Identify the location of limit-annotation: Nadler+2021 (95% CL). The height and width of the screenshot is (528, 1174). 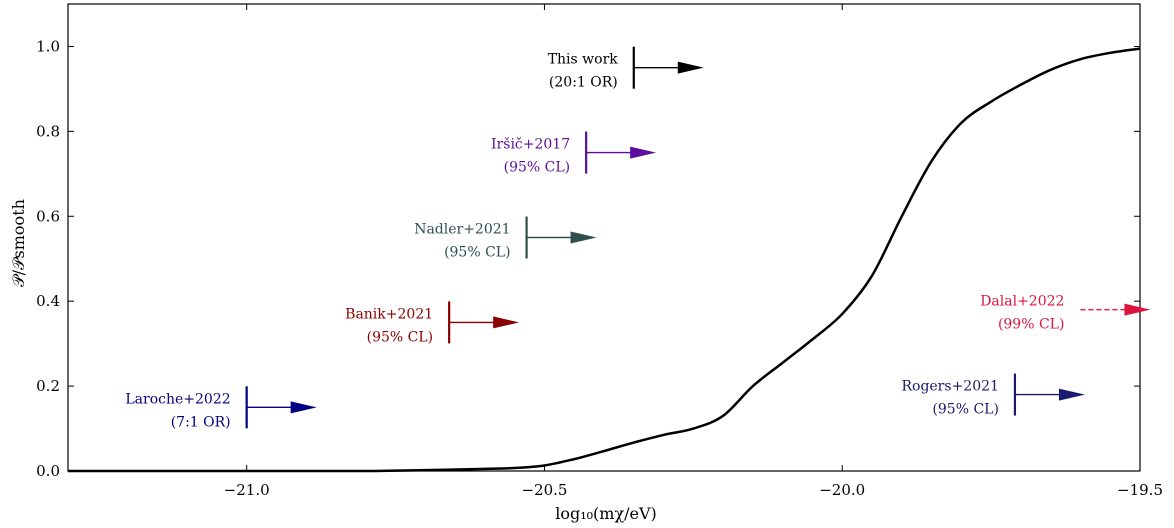
(505, 238).